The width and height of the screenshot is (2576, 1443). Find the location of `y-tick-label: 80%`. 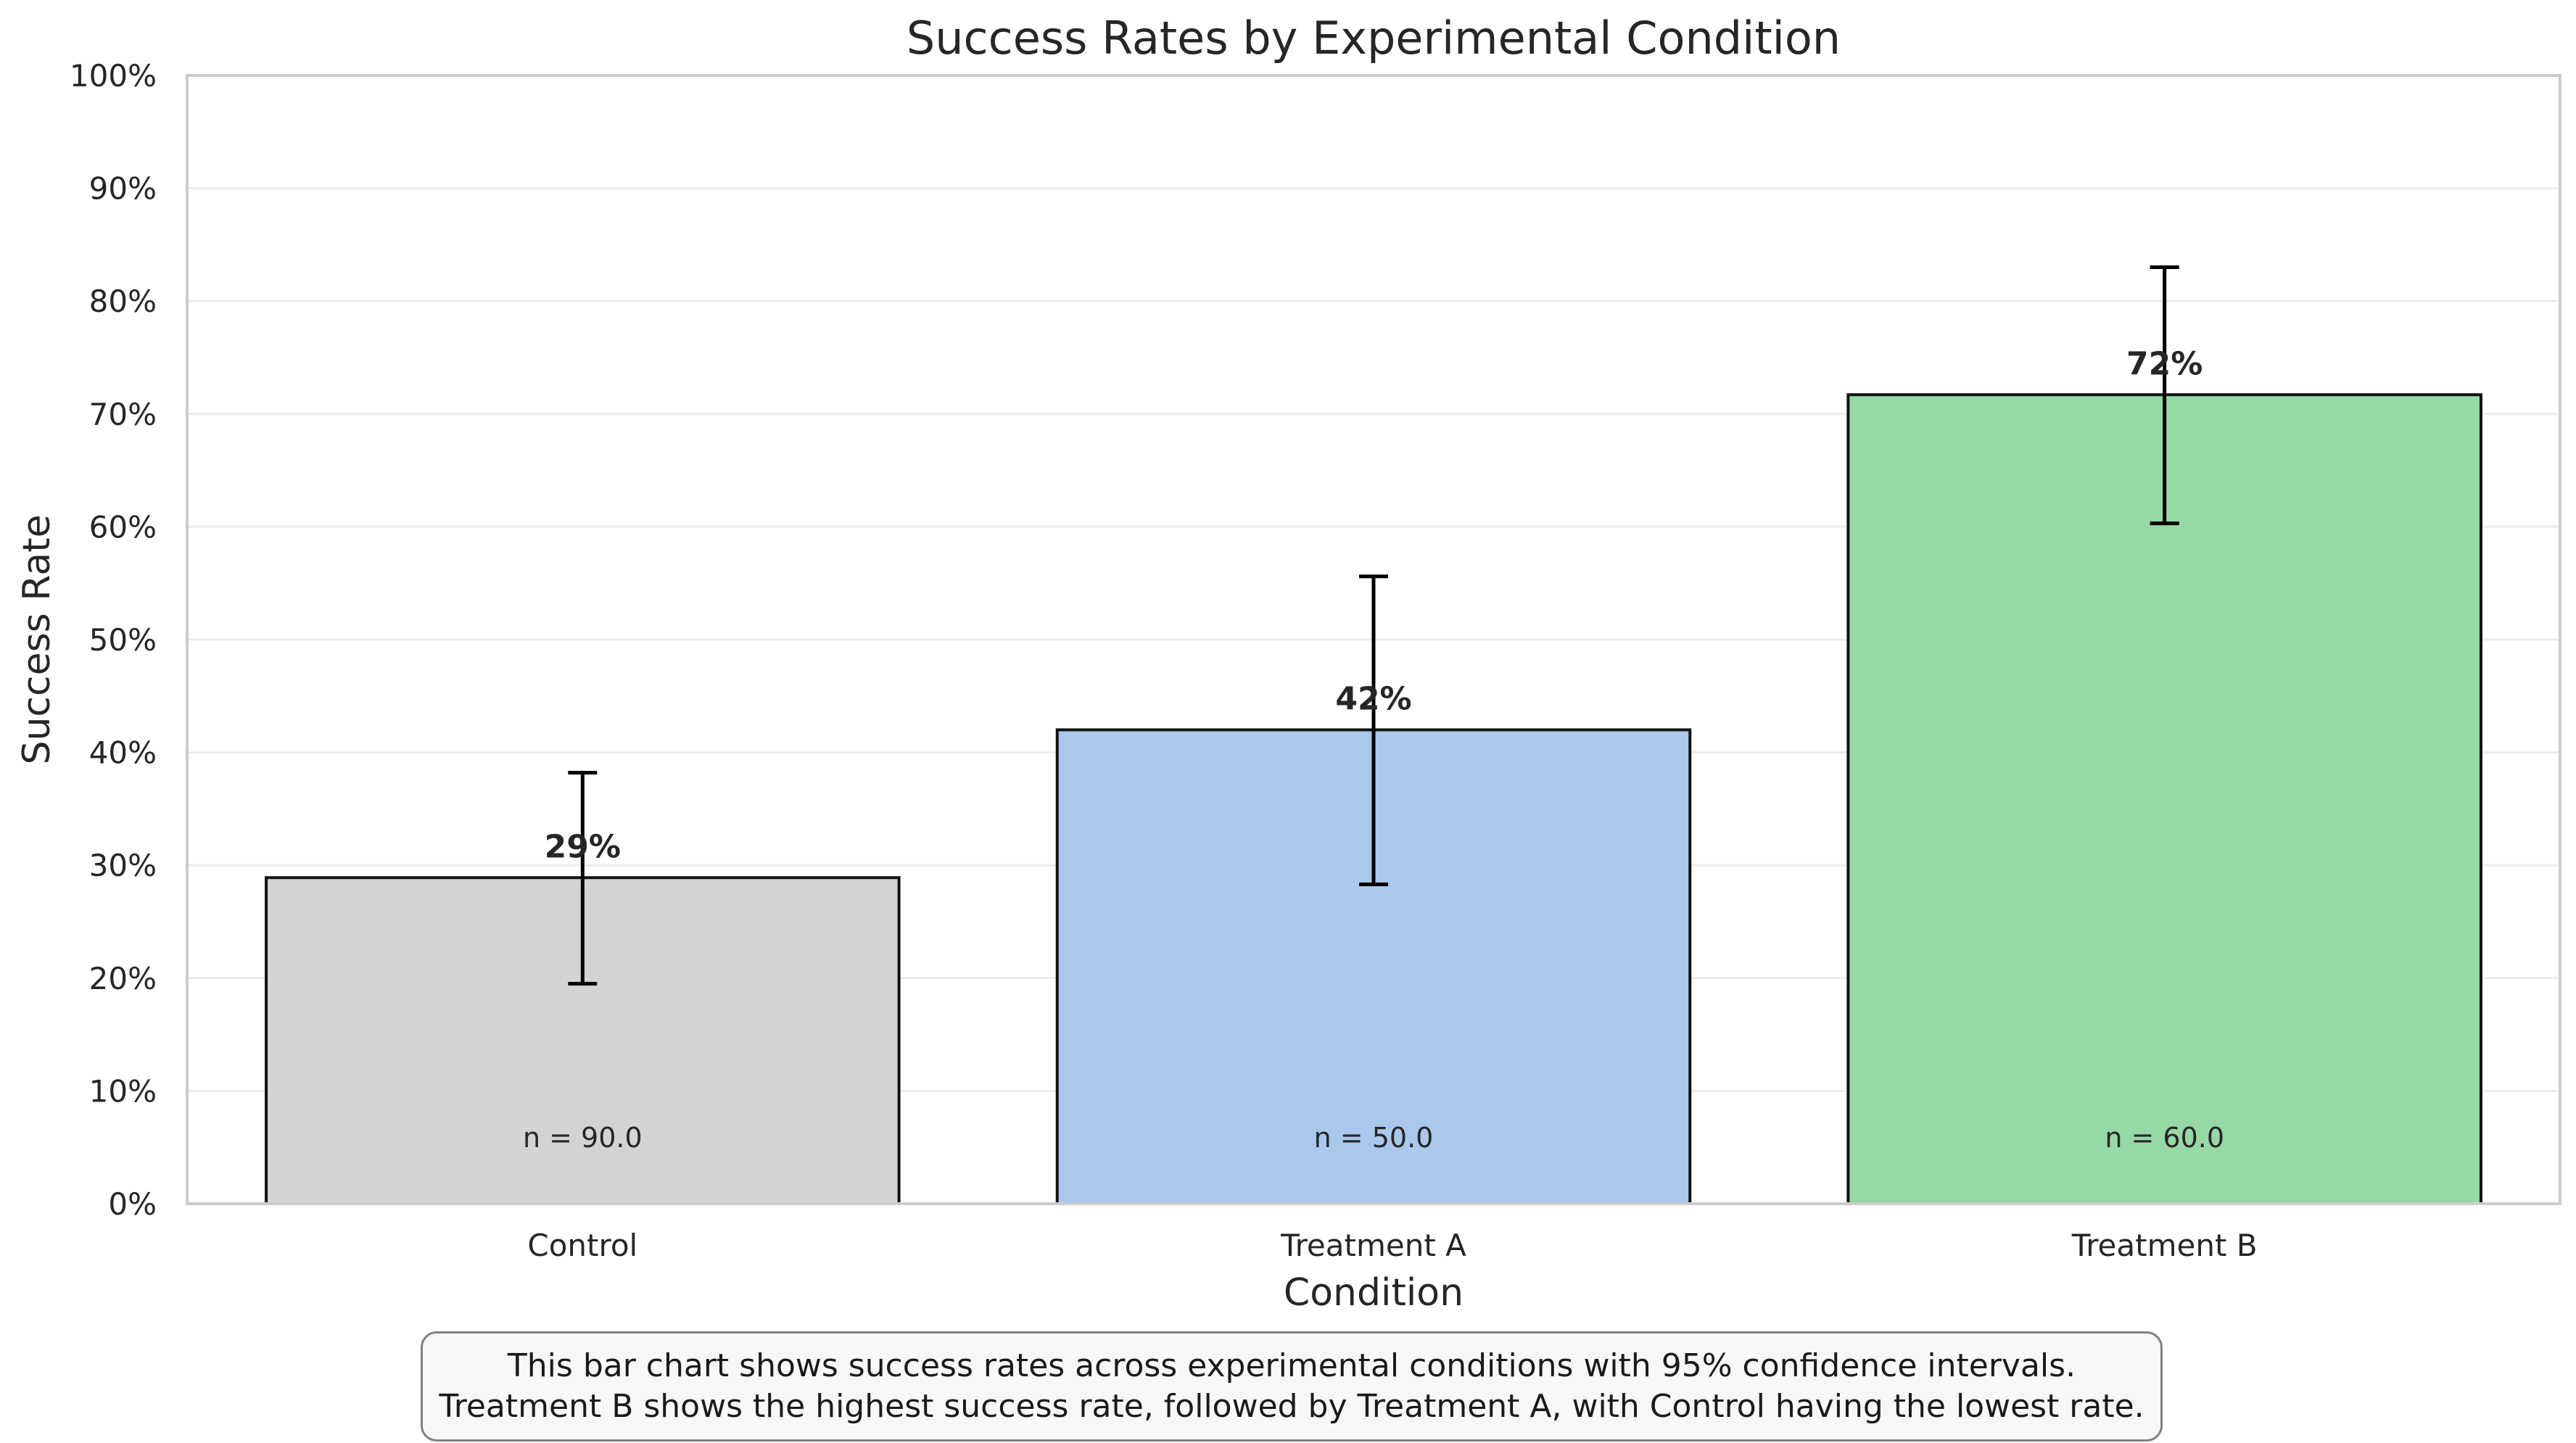

y-tick-label: 80% is located at coordinates (123, 301).